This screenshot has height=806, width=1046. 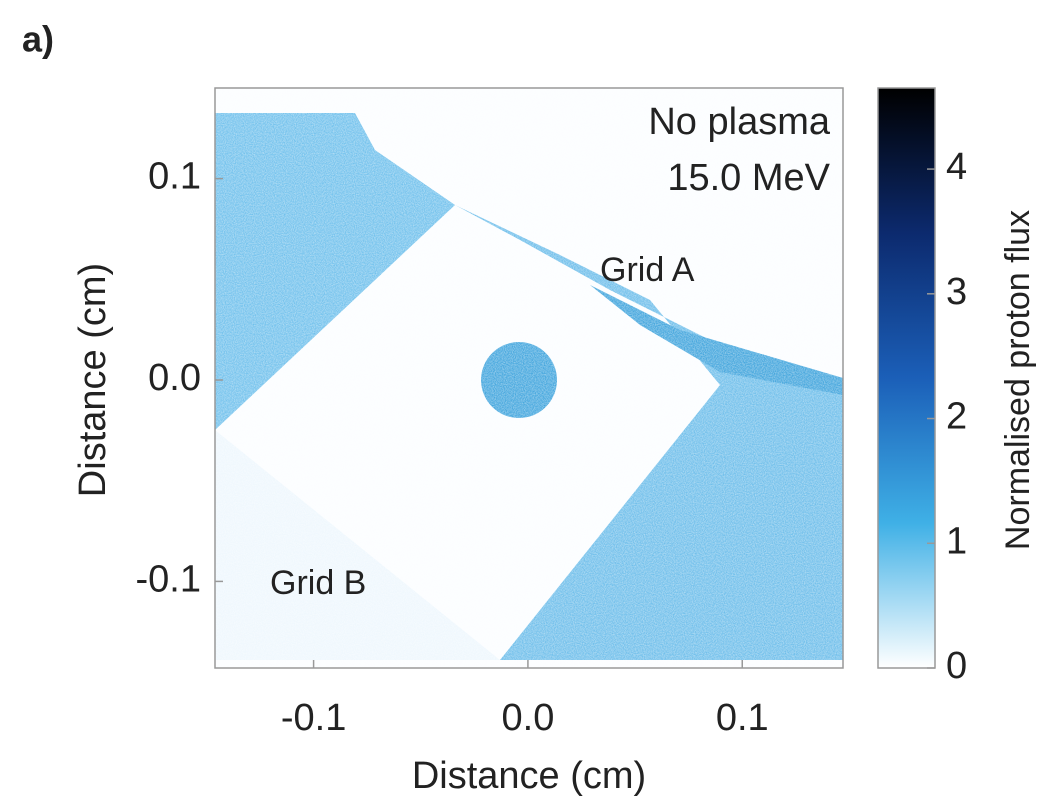 What do you see at coordinates (174, 177) in the screenshot?
I see `y-tick-label: 0.1` at bounding box center [174, 177].